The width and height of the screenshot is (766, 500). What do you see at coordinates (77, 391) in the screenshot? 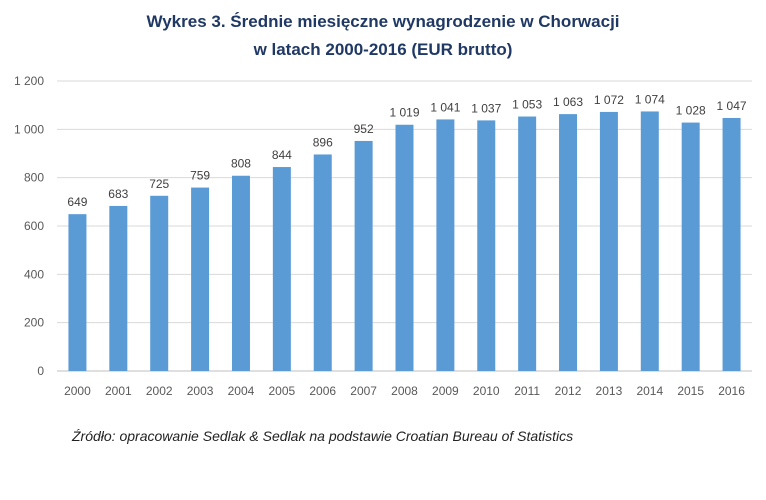
I see `x-tick-label: 2000` at bounding box center [77, 391].